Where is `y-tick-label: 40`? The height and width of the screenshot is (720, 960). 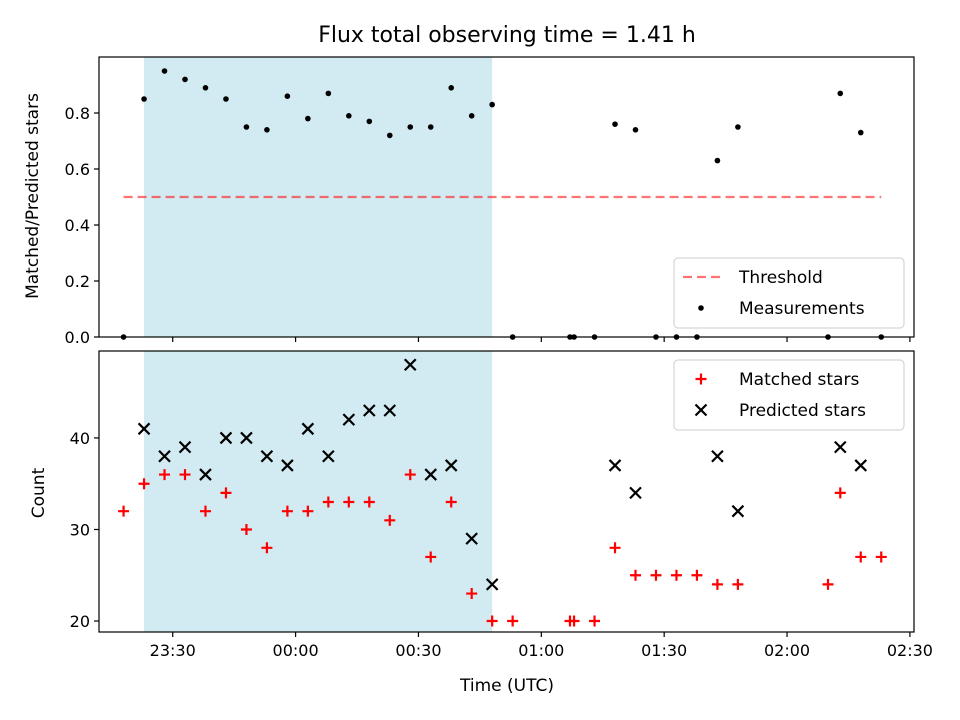
y-tick-label: 40 is located at coordinates (80, 438).